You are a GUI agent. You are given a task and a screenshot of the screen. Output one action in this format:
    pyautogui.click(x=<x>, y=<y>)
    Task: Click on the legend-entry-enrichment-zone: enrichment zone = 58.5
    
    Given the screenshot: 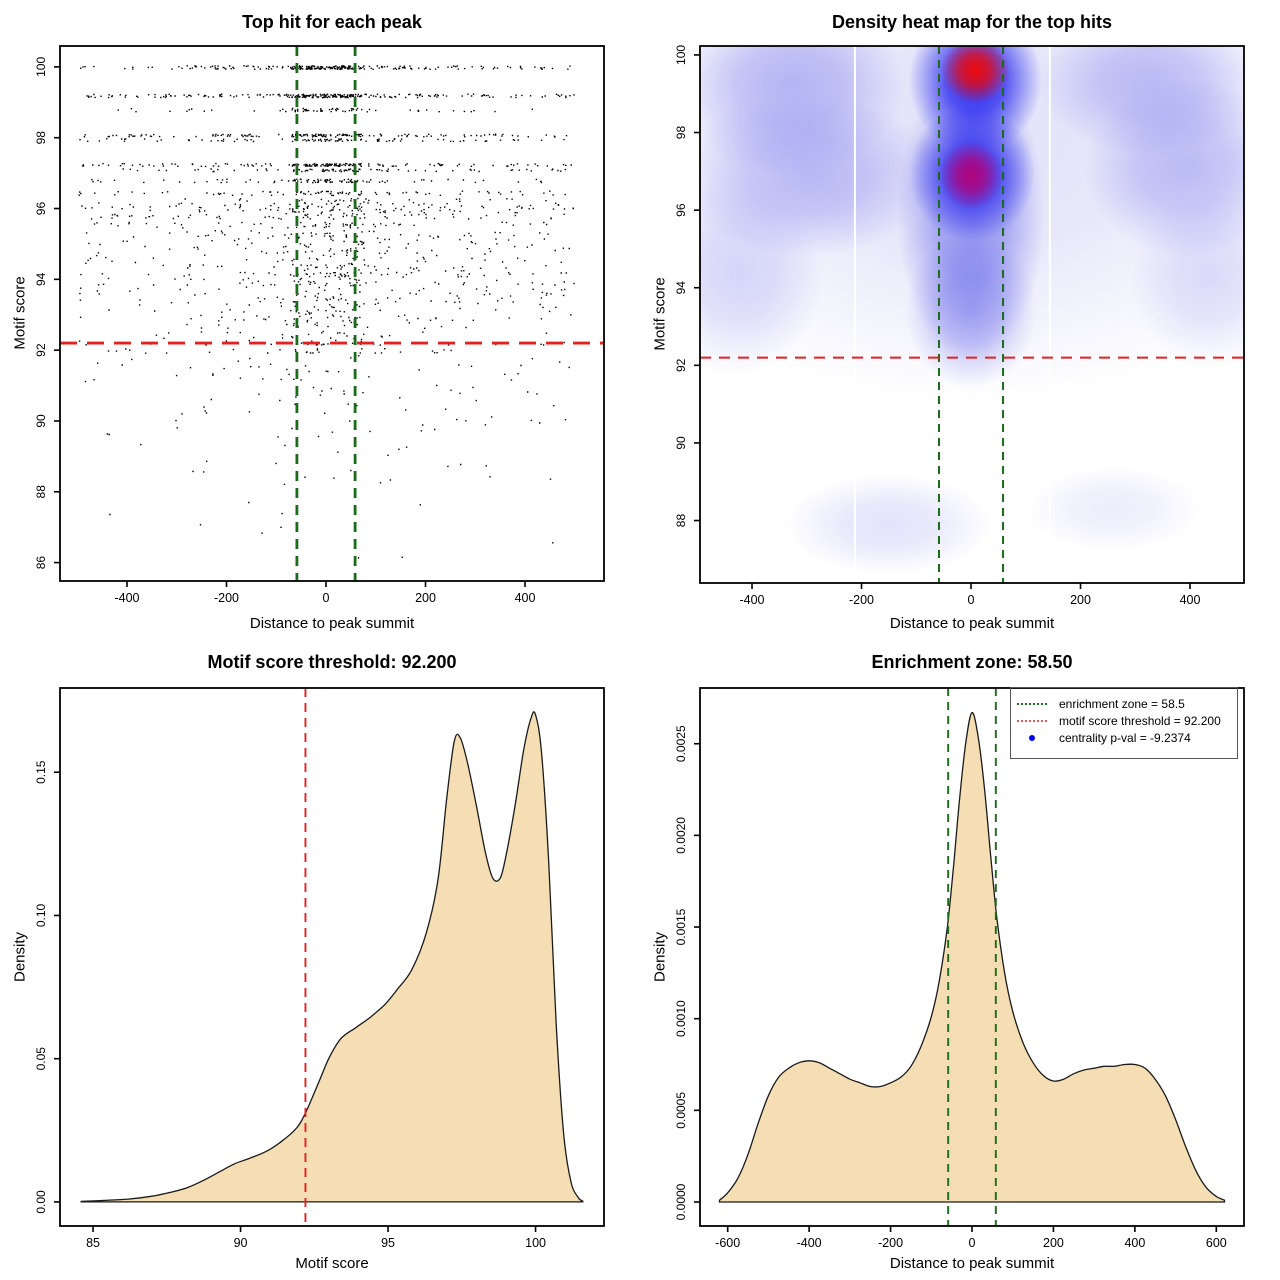 What is the action you would take?
    pyautogui.click(x=1127, y=703)
    